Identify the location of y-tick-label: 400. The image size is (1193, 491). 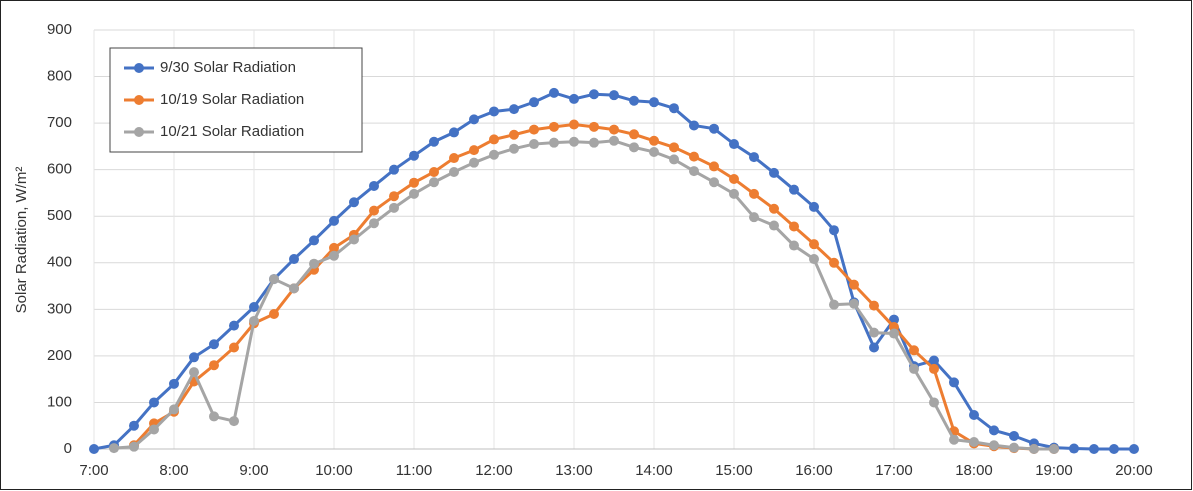
(59, 262).